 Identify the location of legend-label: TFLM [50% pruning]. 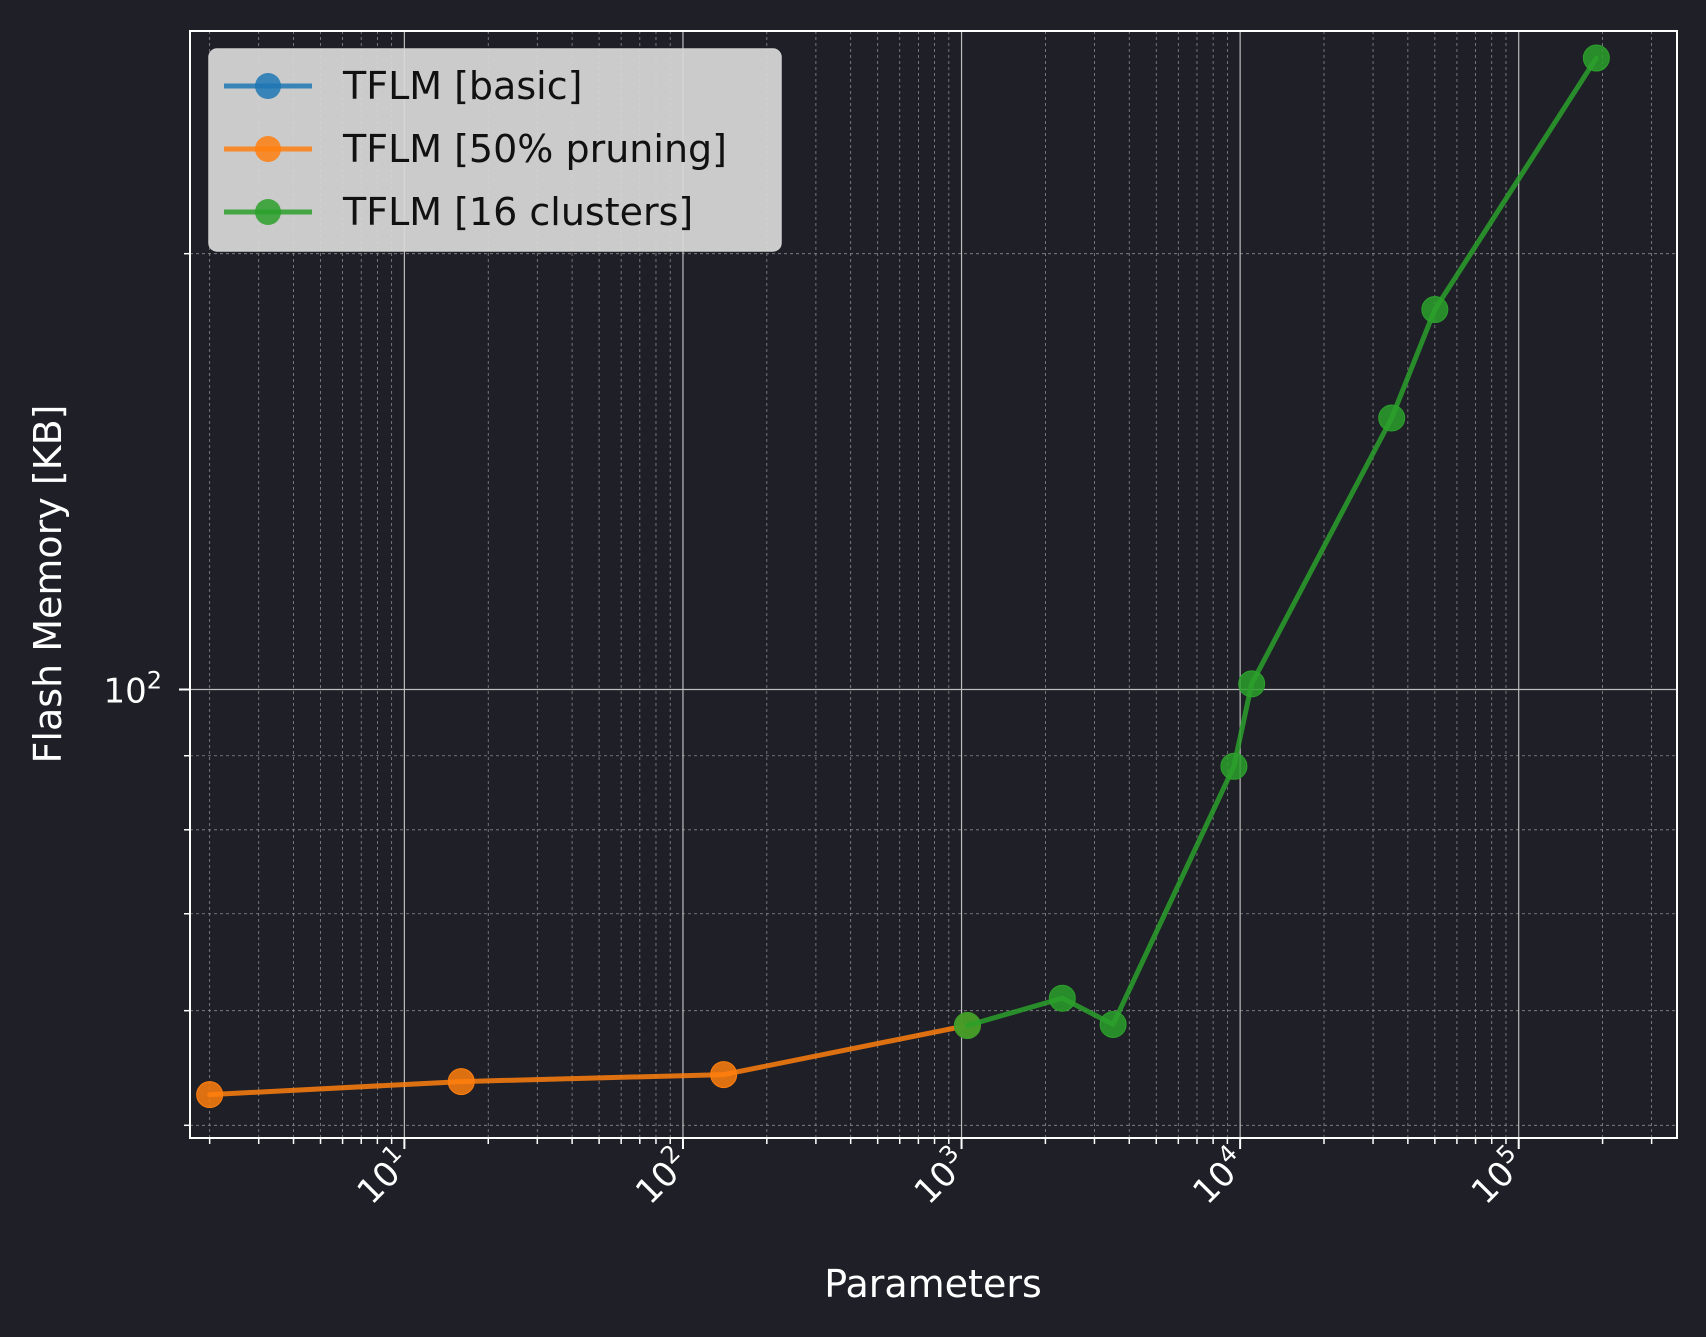
(534, 149).